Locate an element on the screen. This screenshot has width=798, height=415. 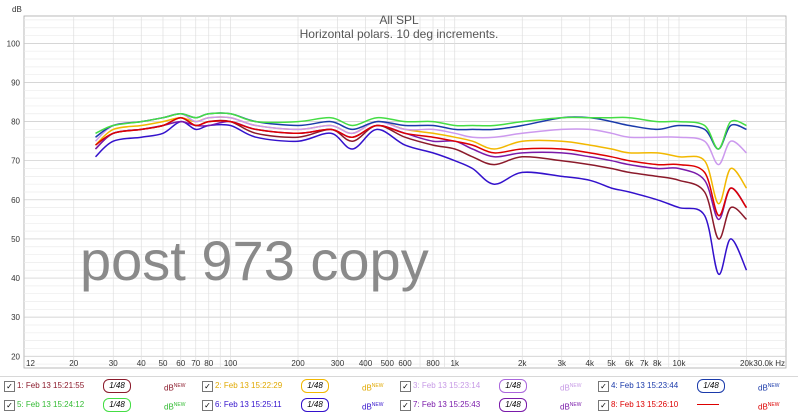
legend-item: ✓ 4: Feb 13 15:23:44 1/48 dBNEW is located at coordinates (694, 386).